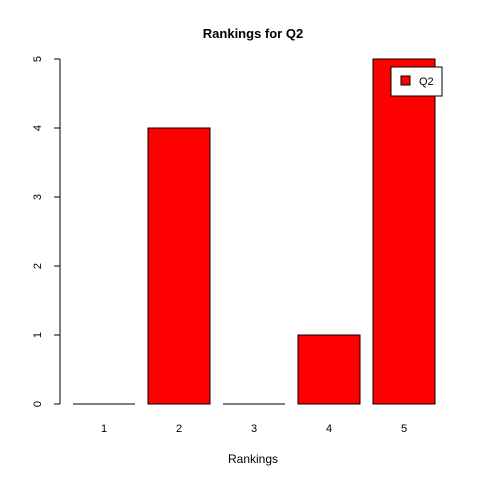 Image resolution: width=480 pixels, height=485 pixels. What do you see at coordinates (38, 266) in the screenshot?
I see `y-tick-label: 2` at bounding box center [38, 266].